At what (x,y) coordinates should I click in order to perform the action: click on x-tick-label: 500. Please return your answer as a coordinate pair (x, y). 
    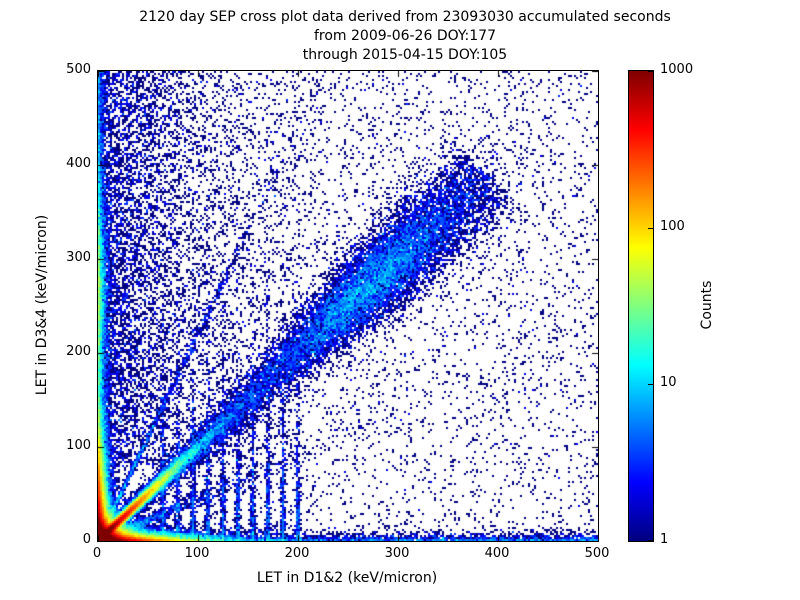
    Looking at the image, I should click on (597, 553).